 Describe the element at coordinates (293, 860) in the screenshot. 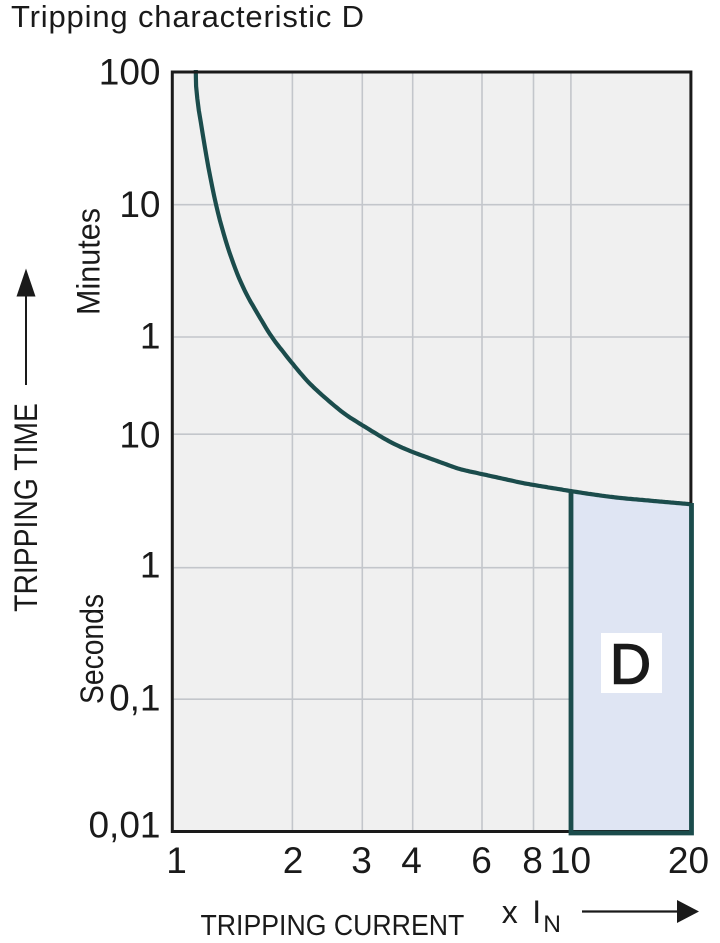

I see `svg-text: 2` at that location.